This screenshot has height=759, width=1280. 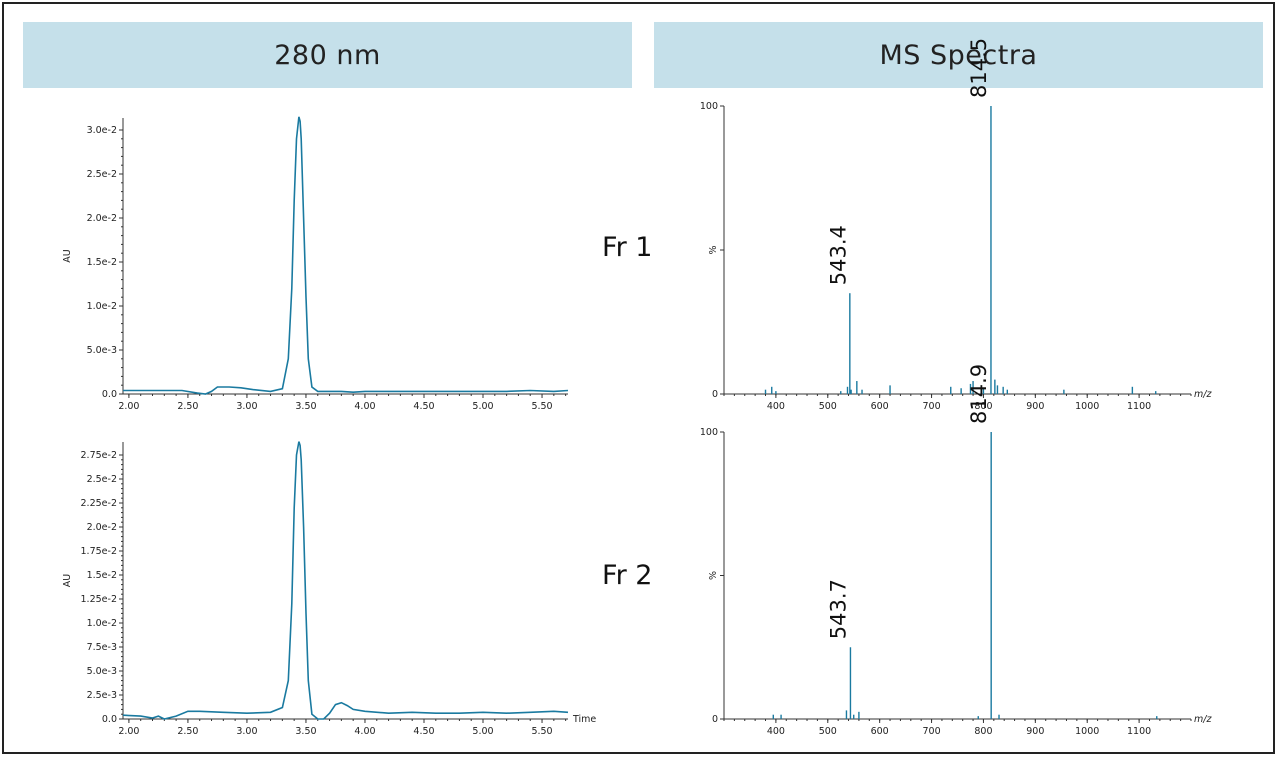 What do you see at coordinates (102, 130) in the screenshot?
I see `y-tick-label: 3.0e-2` at bounding box center [102, 130].